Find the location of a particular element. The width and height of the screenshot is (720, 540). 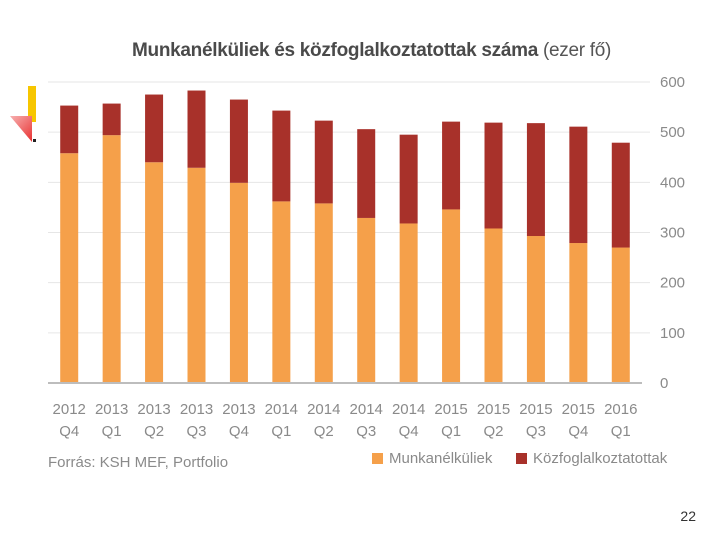

y-tick-label: 100 is located at coordinates (672, 333).